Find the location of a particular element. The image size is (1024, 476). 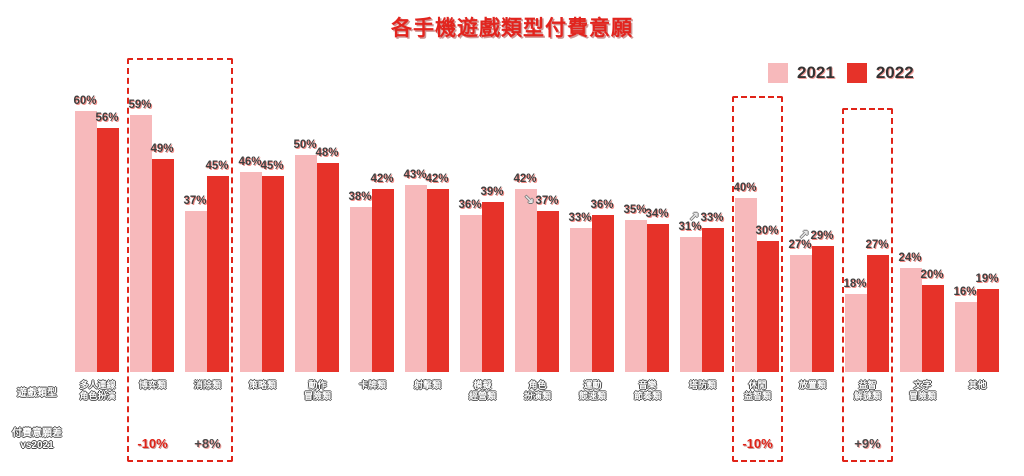

value-label-2022-15: 20% is located at coordinates (932, 275).